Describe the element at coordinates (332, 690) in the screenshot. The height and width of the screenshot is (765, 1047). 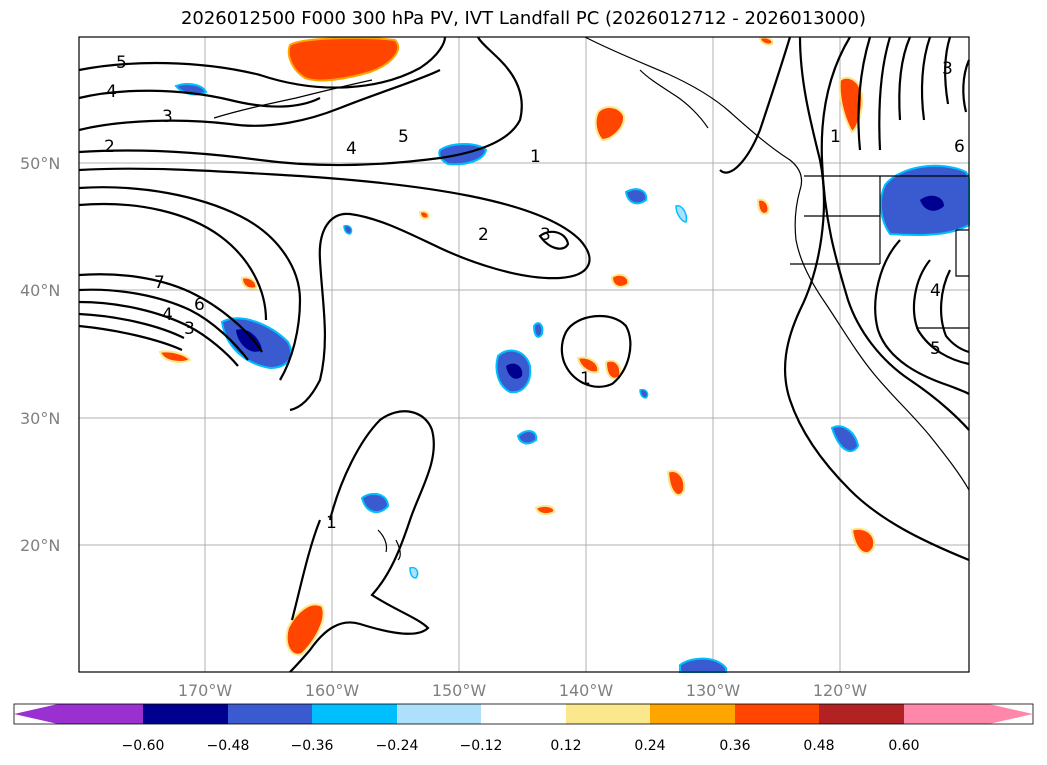
I see `lon-label: 160°W` at that location.